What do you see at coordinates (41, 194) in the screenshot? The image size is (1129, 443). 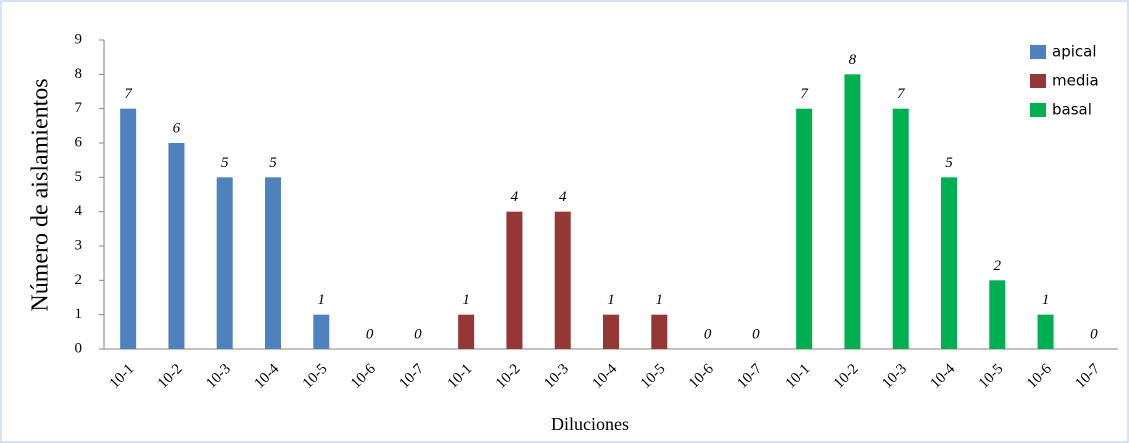 I see `y-axis-title: Número de aislamientos` at bounding box center [41, 194].